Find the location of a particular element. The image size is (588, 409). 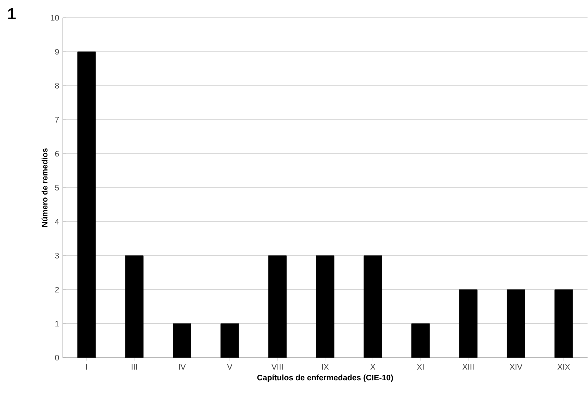

text: 1 is located at coordinates (12, 14).